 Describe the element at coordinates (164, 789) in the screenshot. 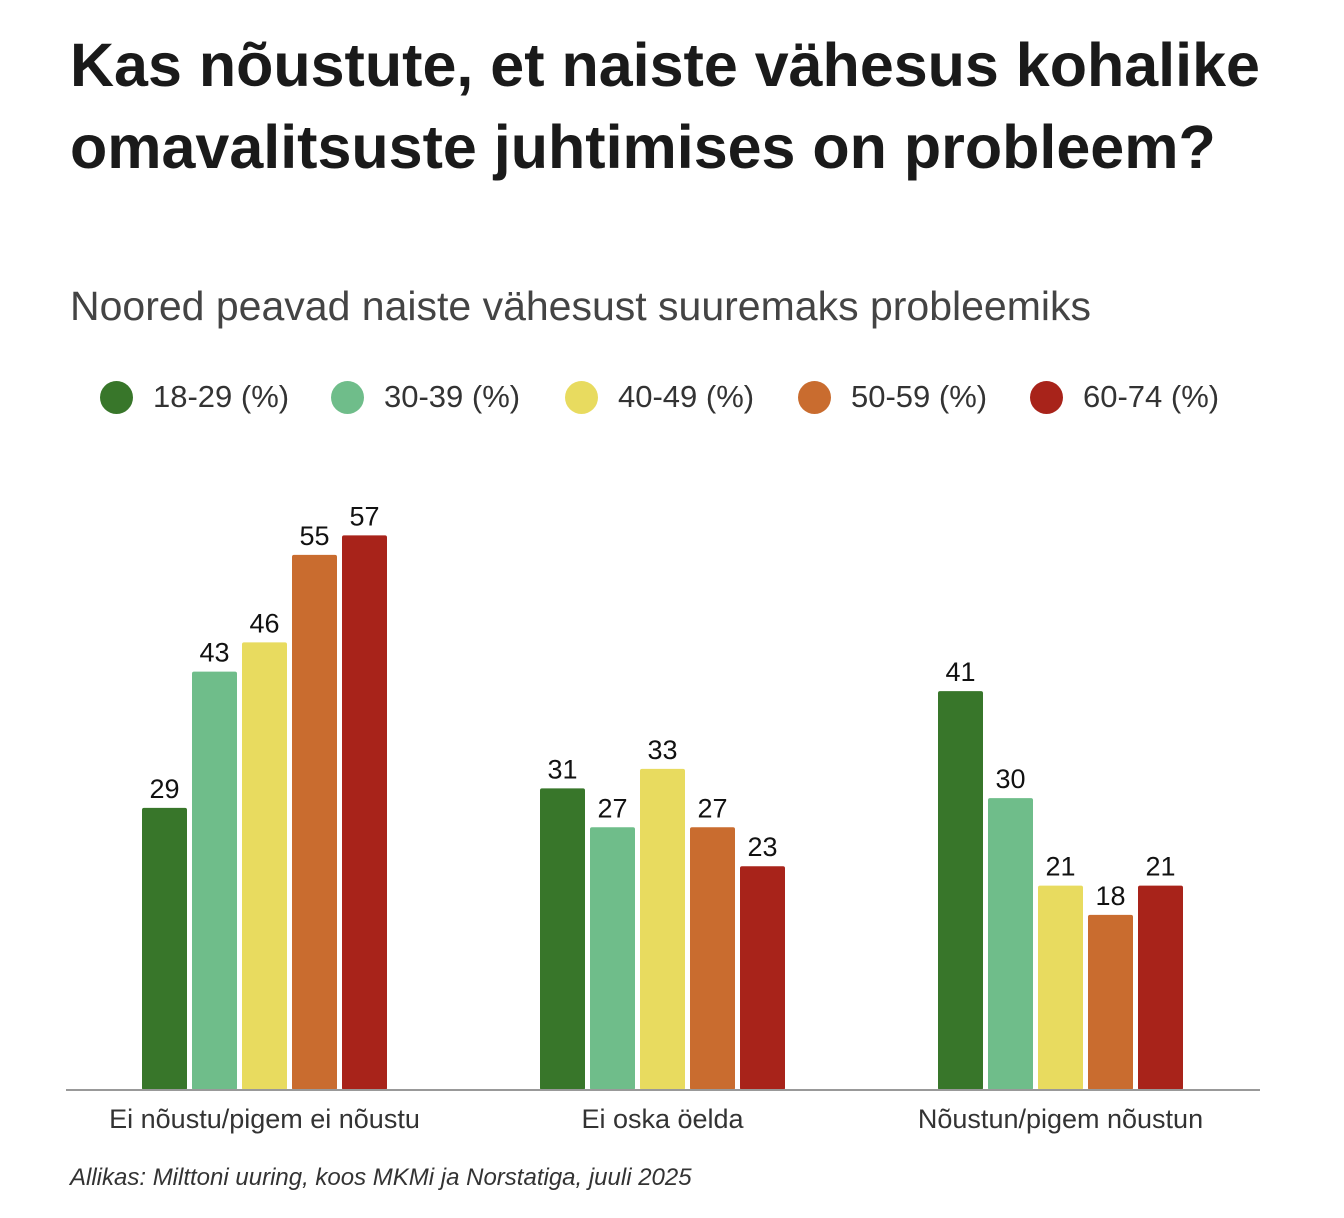

I see `data-label-1-1: 29` at that location.